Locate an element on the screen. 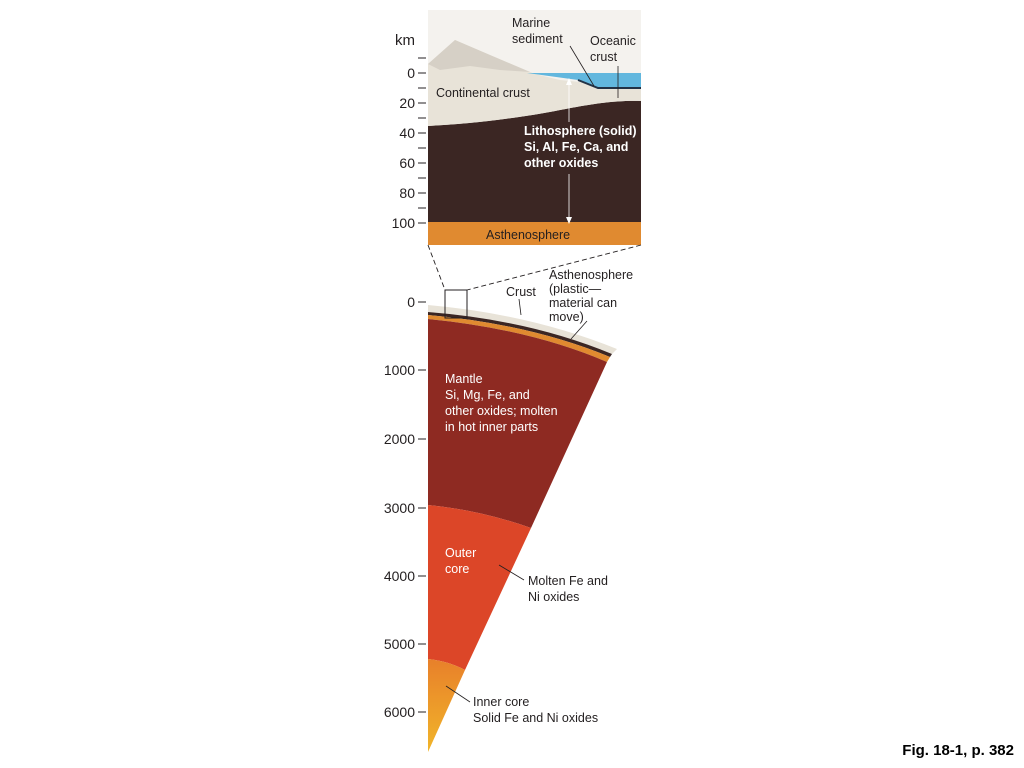 The image size is (1024, 768). mantle-label-2: Si, Mg, Fe, and is located at coordinates (487, 395).